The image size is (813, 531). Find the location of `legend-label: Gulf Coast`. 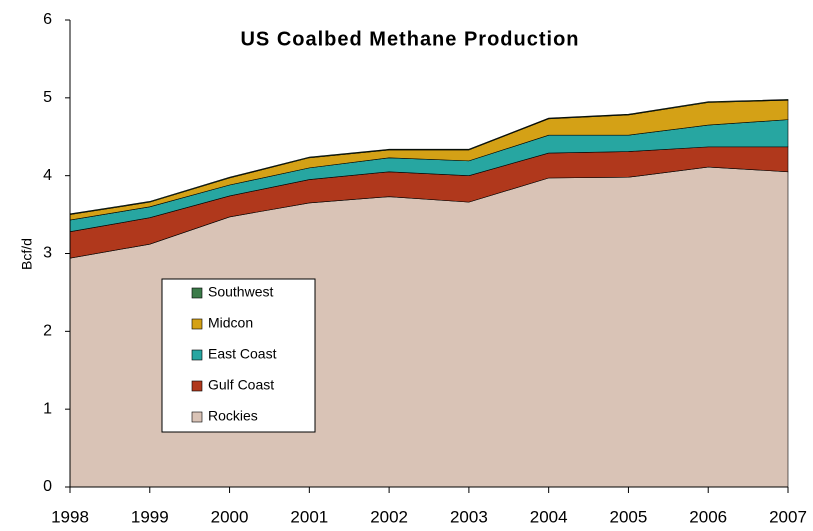

legend-label: Gulf Coast is located at coordinates (241, 385).